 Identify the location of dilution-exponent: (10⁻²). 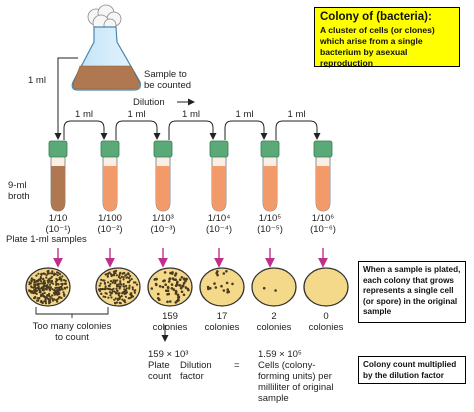
(109, 229).